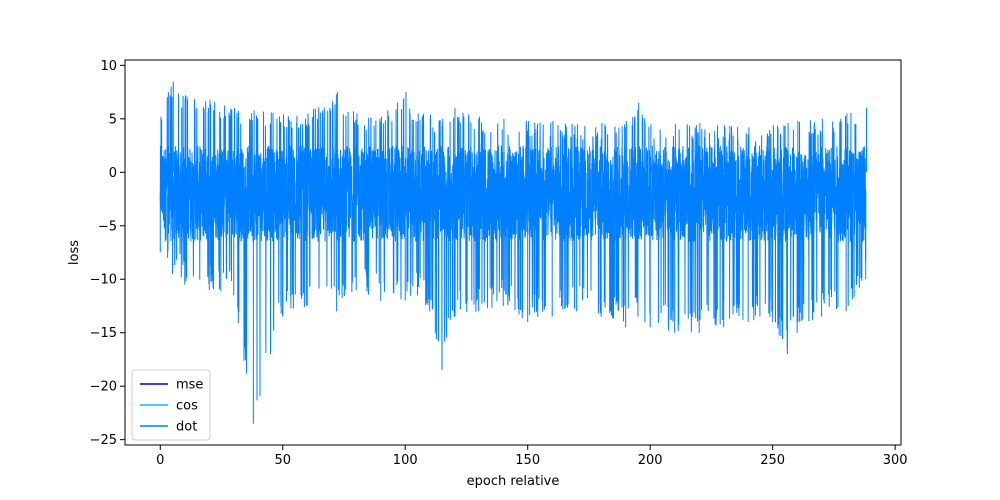 This screenshot has width=1000, height=500. Describe the element at coordinates (513, 481) in the screenshot. I see `x-axis-title: epoch relative` at that location.